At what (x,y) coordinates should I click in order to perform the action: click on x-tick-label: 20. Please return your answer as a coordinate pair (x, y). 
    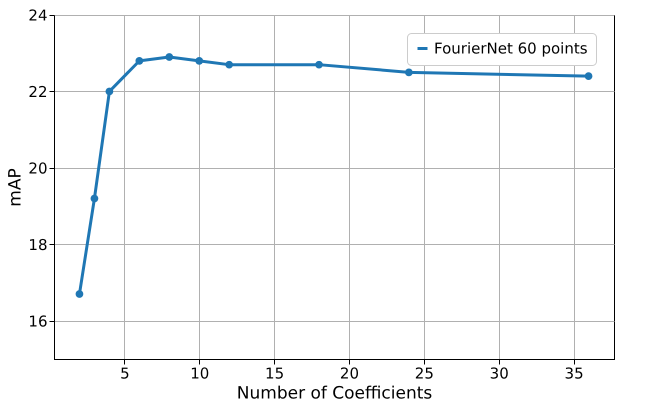
    Looking at the image, I should click on (350, 373).